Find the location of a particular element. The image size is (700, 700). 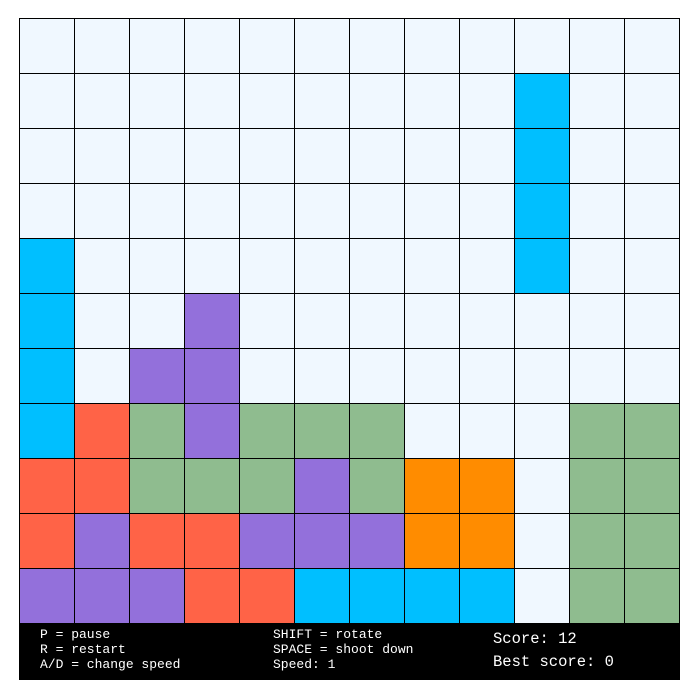

speed-keys-hint: A/D = change speed is located at coordinates (110, 664).